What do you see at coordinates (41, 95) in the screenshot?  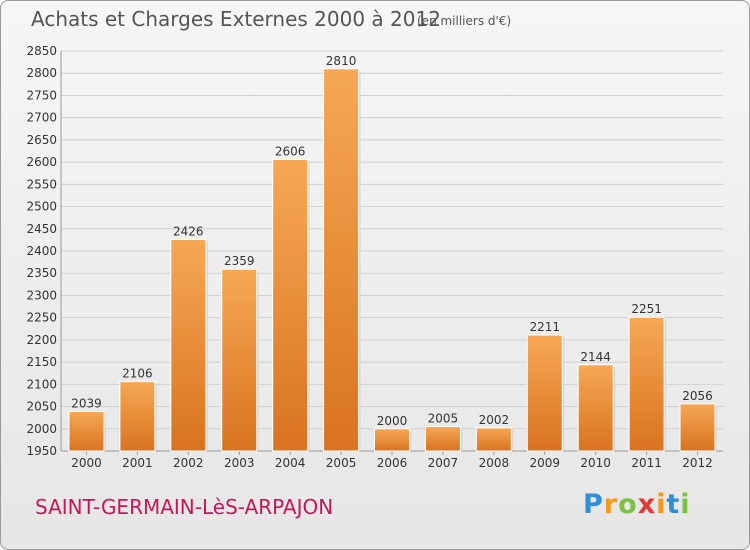 I see `y-tick-label: 2750` at bounding box center [41, 95].